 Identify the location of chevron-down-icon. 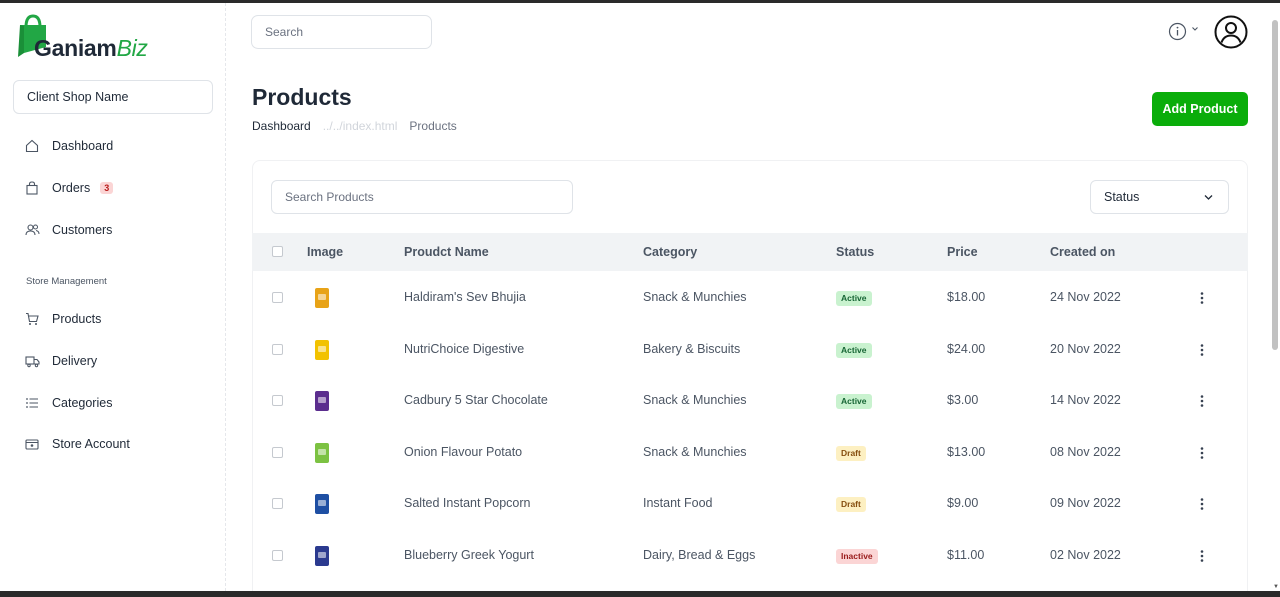
(1208, 197).